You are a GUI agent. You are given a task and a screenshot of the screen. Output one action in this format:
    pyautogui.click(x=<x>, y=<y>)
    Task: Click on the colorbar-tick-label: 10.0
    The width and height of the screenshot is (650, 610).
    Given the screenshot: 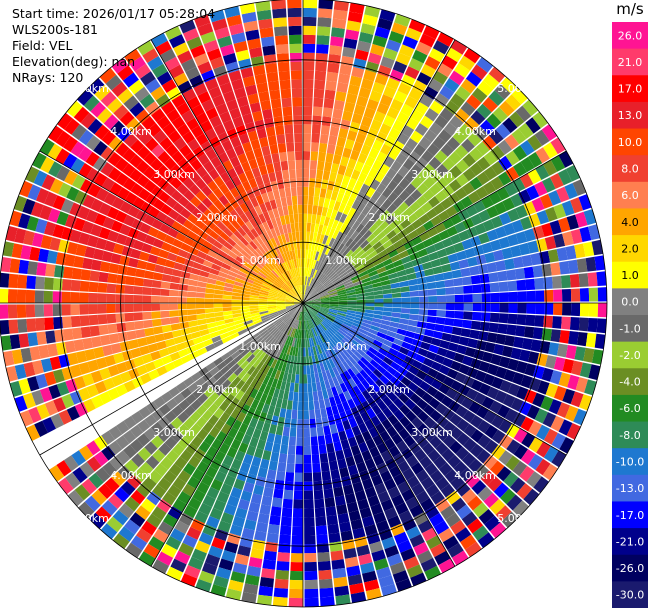 What is the action you would take?
    pyautogui.click(x=630, y=142)
    